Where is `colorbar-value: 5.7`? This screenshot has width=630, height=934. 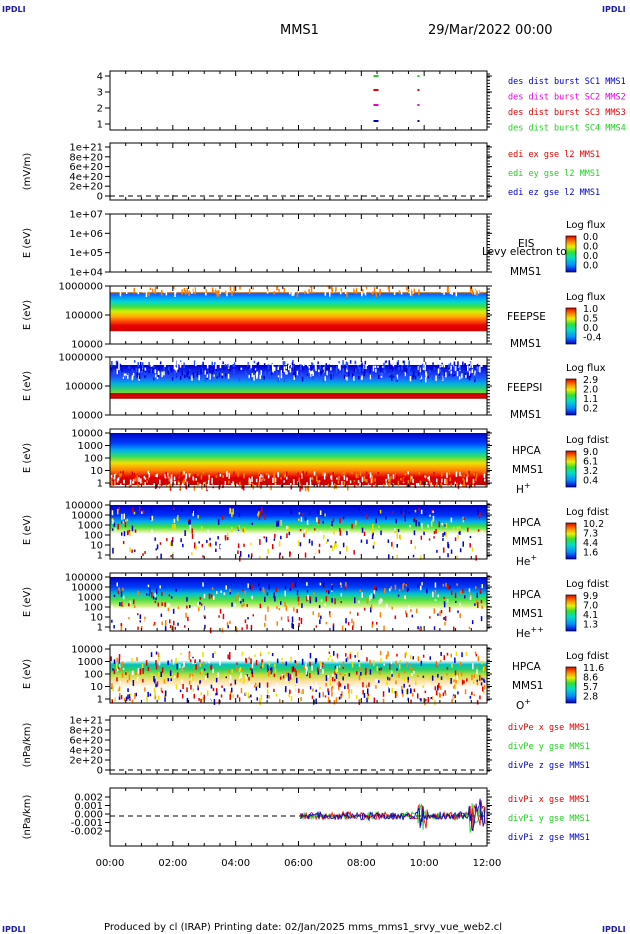 colorbar-value: 5.7 is located at coordinates (590, 687).